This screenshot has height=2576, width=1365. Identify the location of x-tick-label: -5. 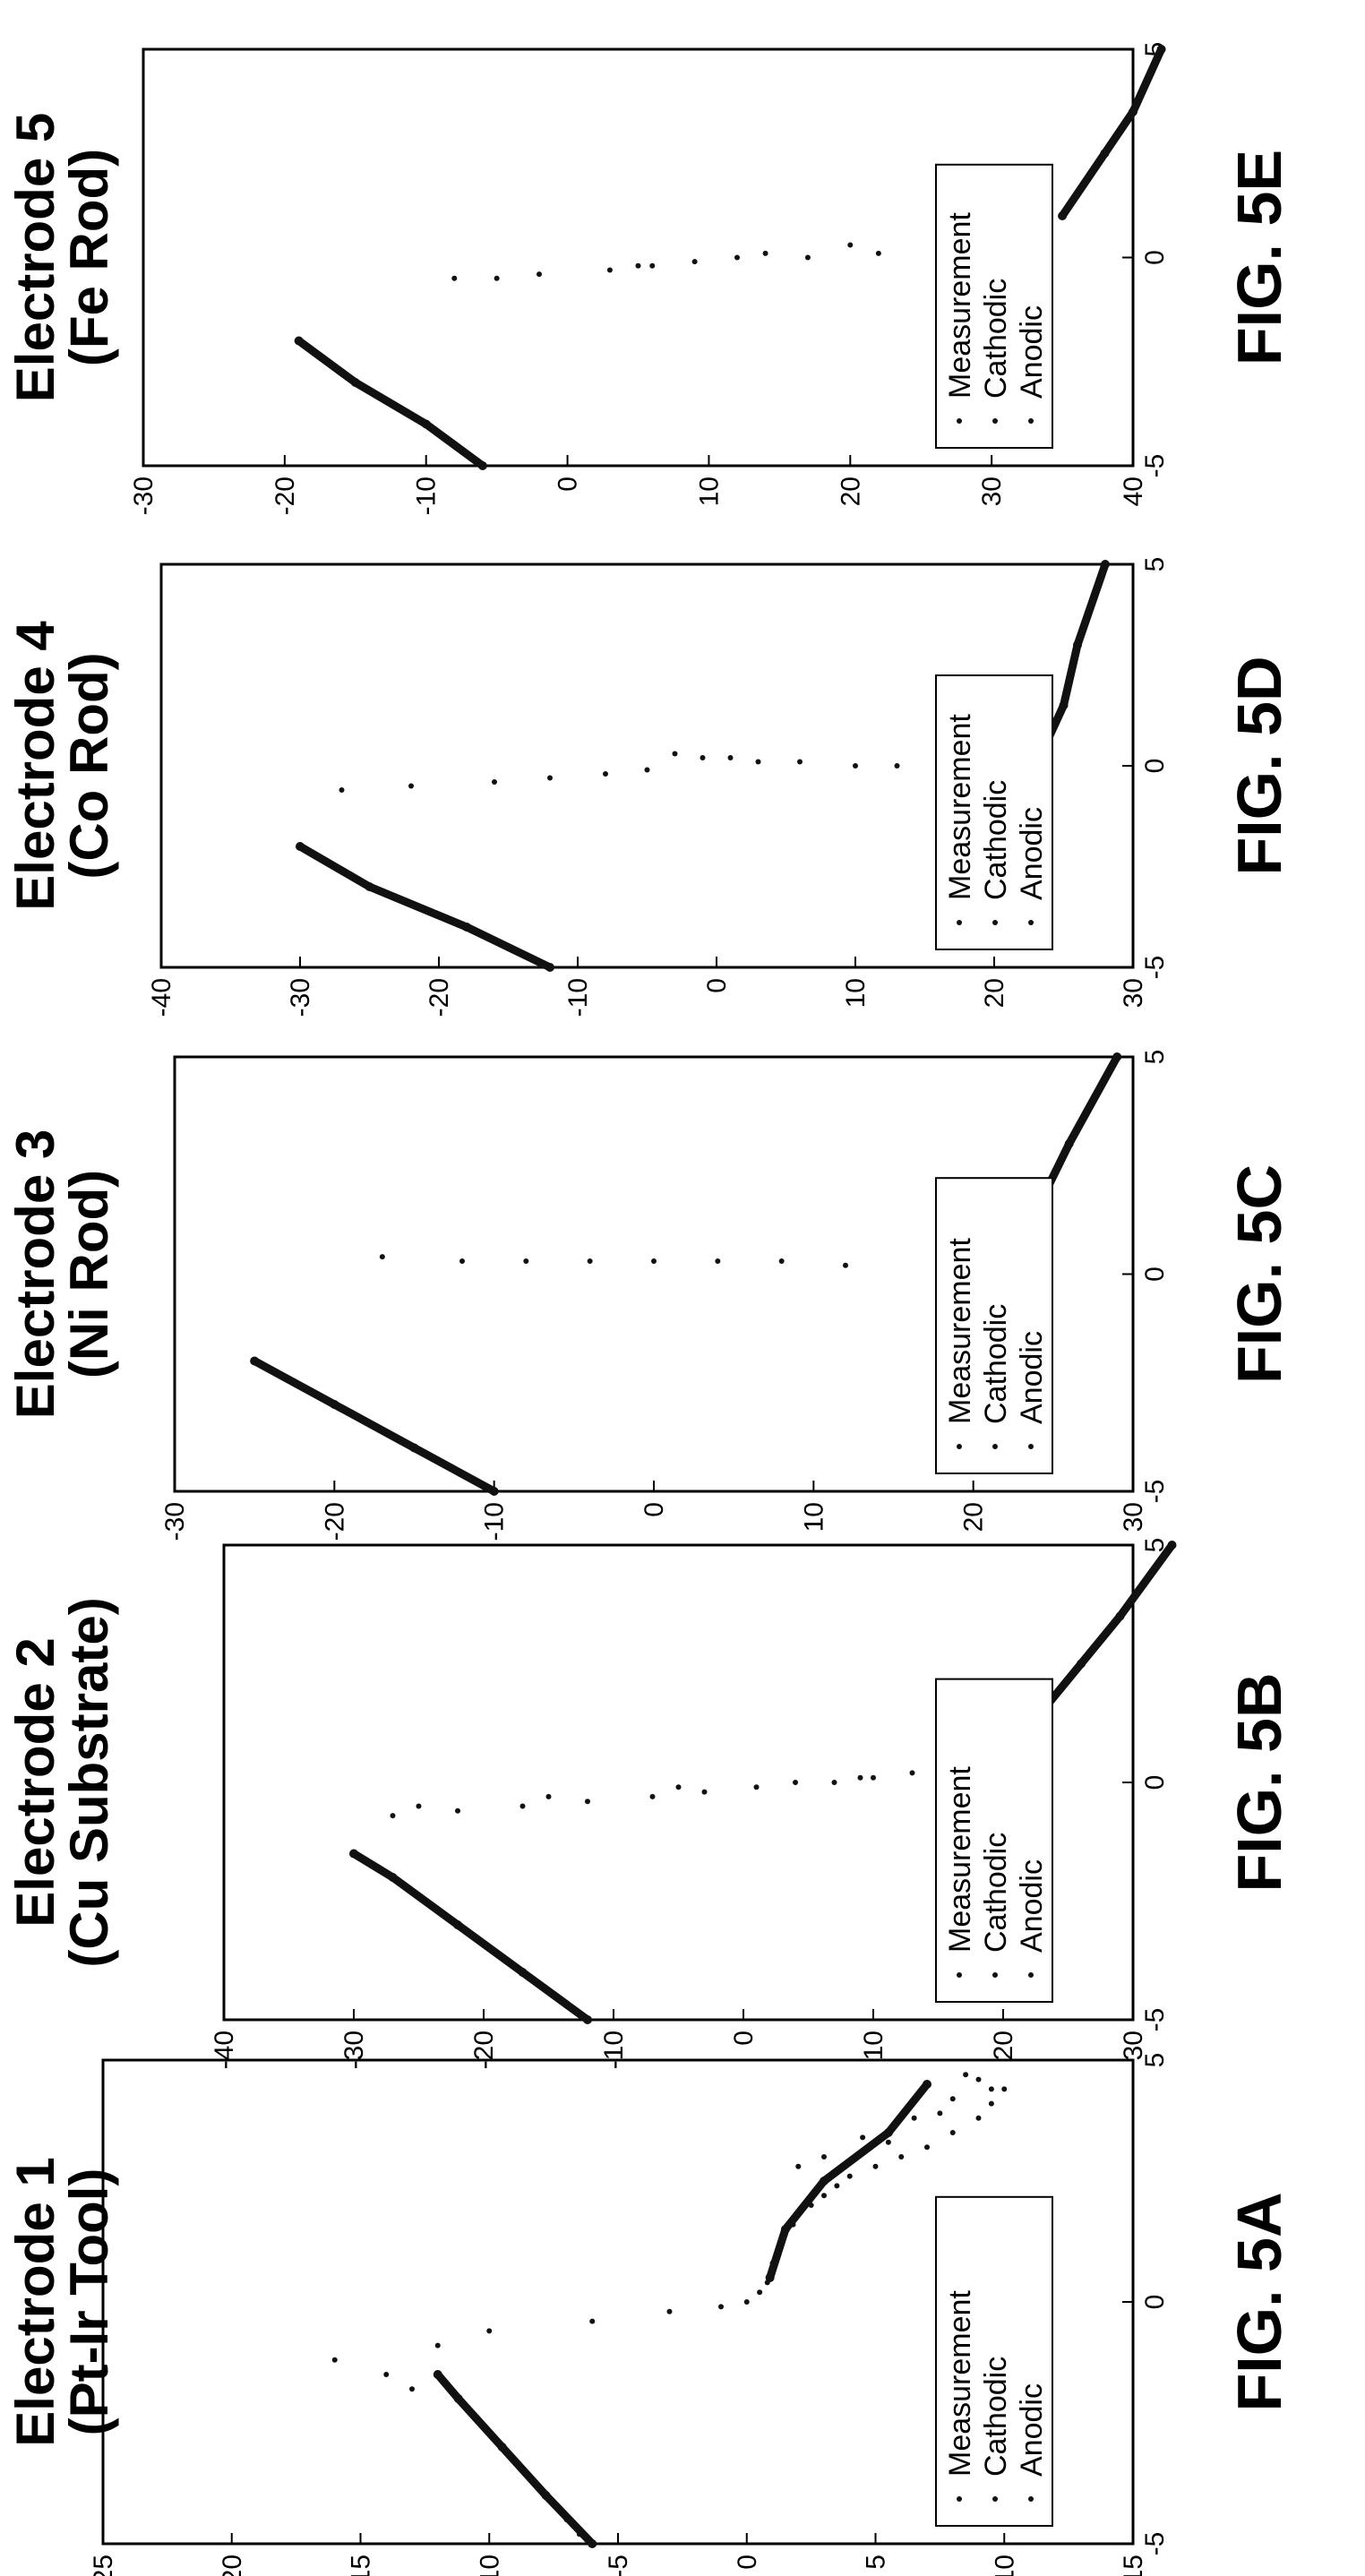
(1155, 968).